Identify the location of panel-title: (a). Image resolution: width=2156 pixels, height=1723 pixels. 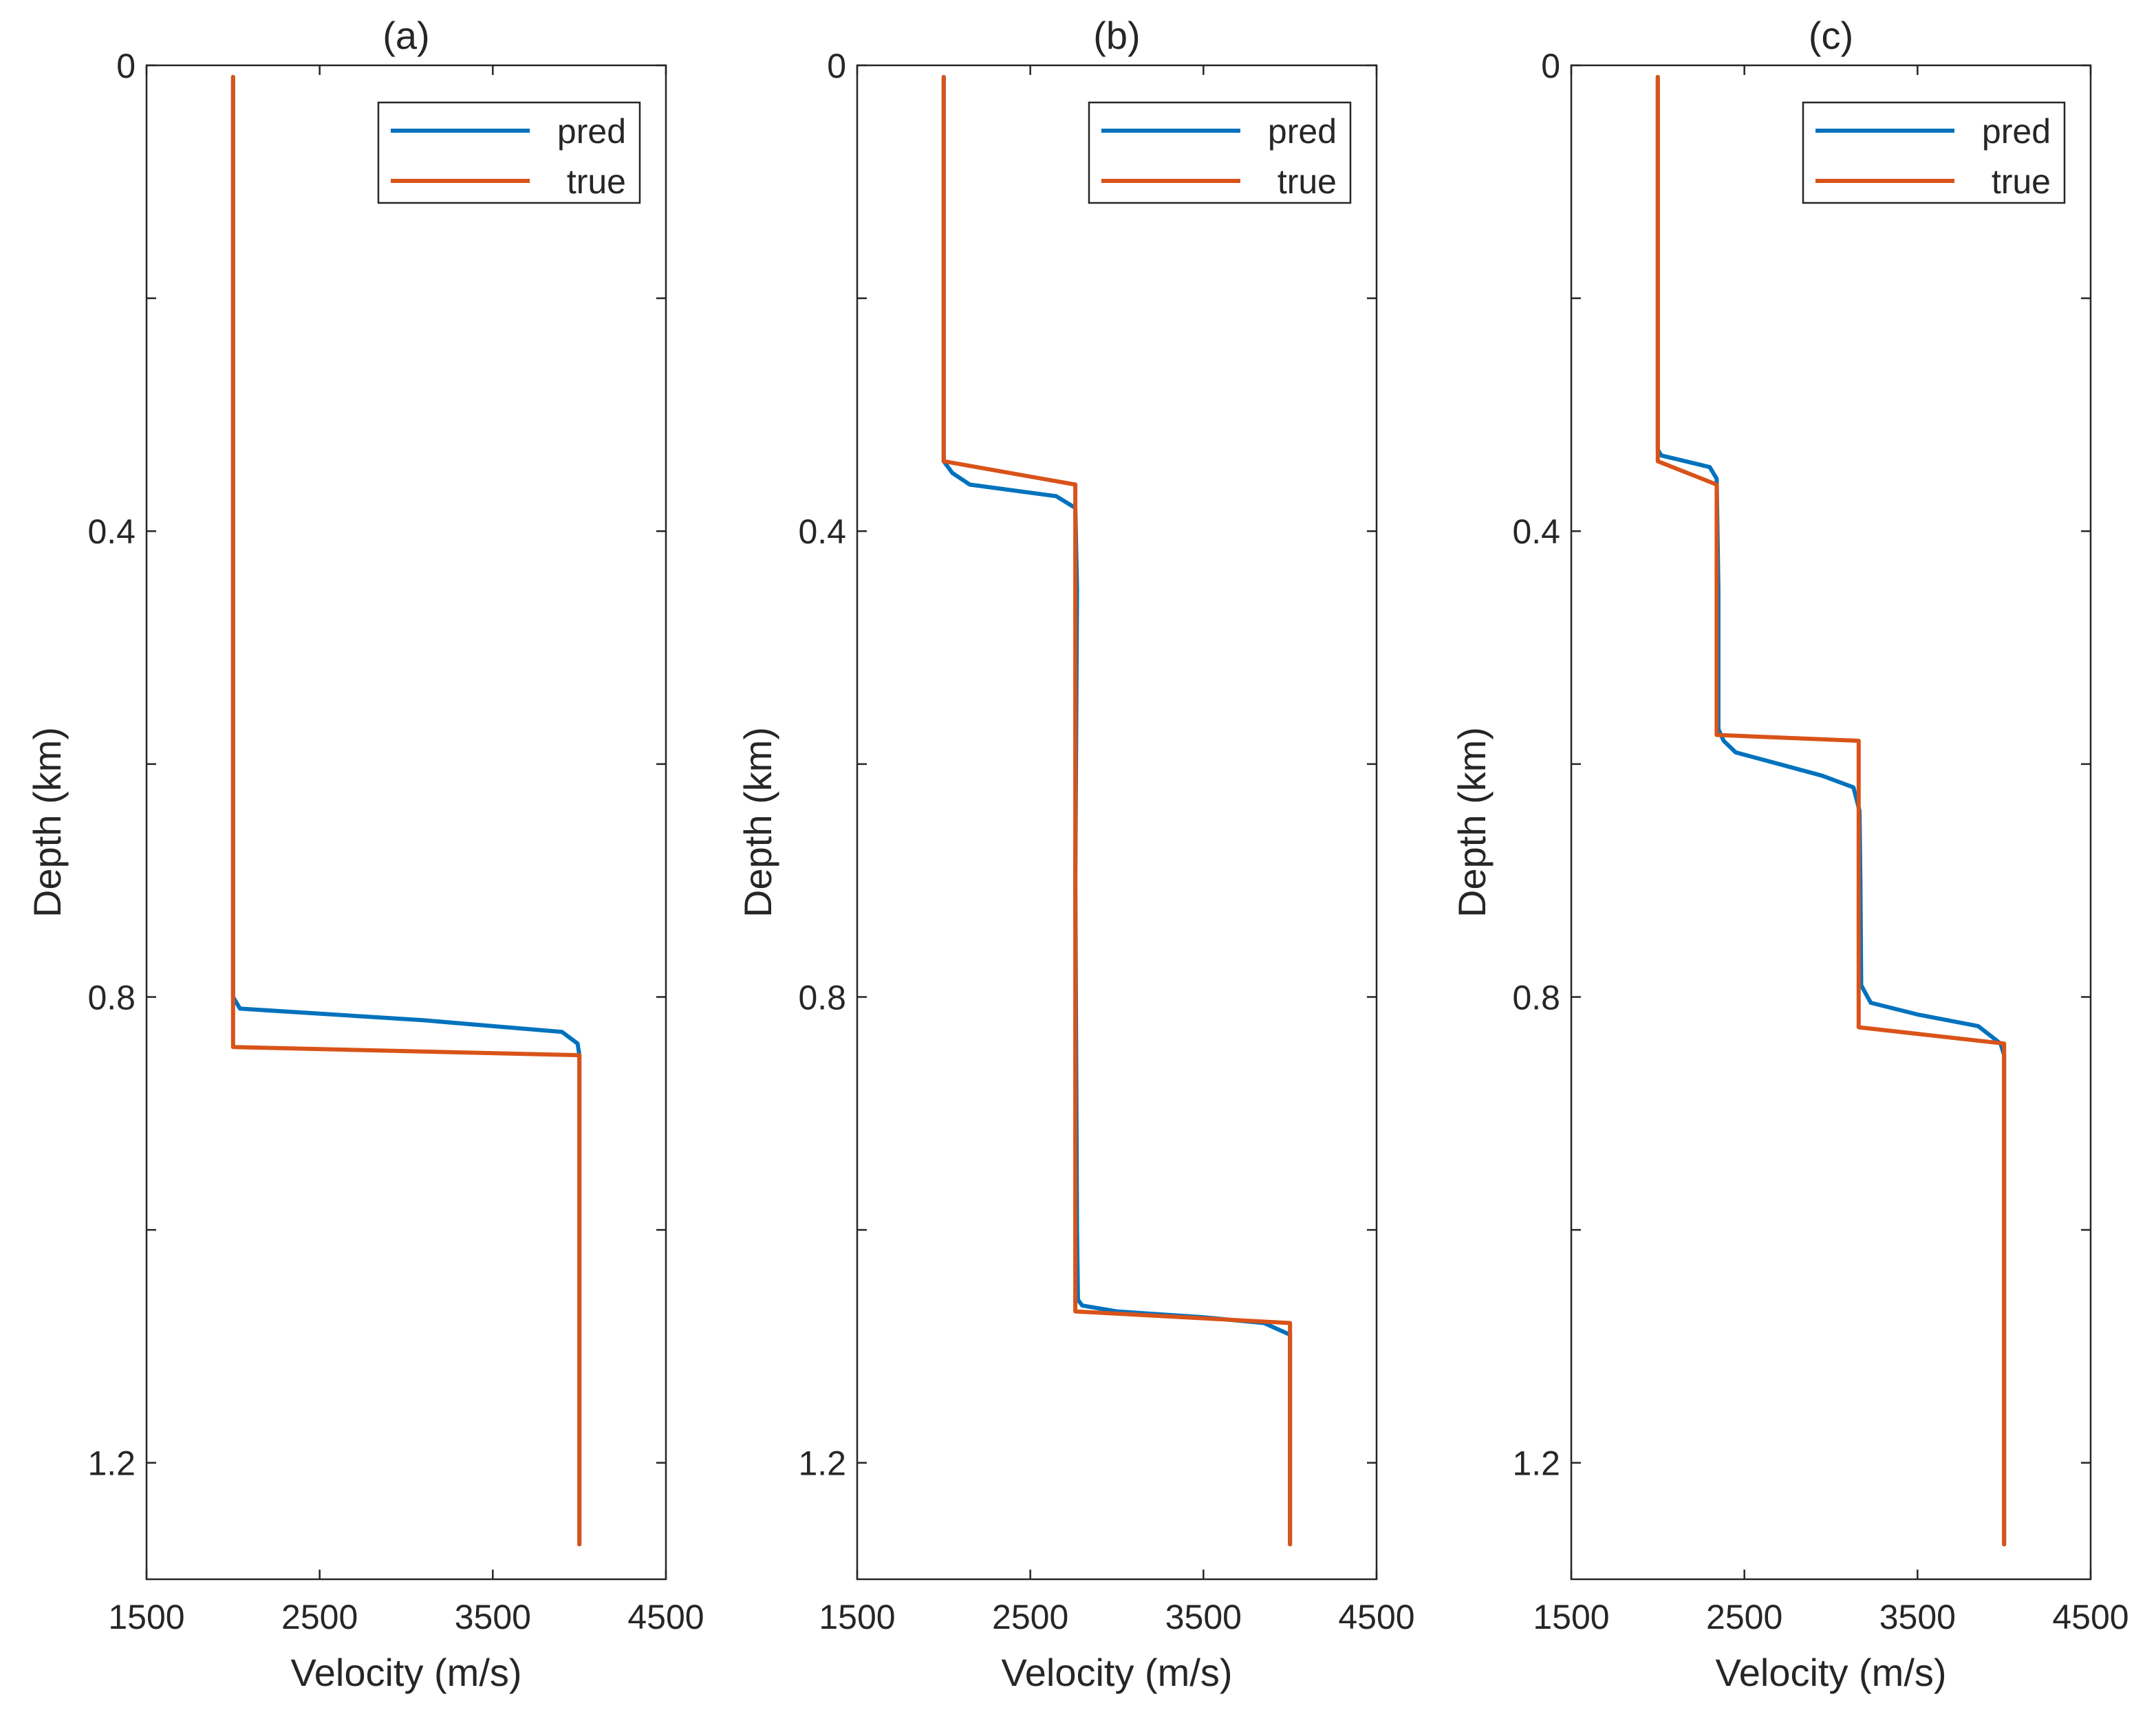
(405, 35).